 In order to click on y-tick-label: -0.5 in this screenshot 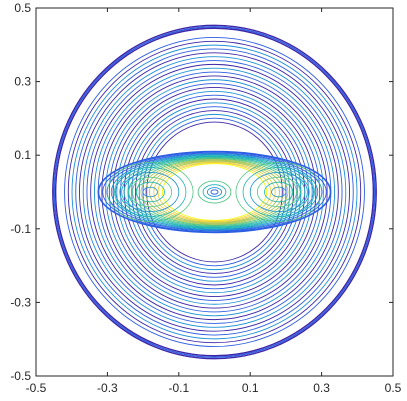, I will do `click(20, 376)`.